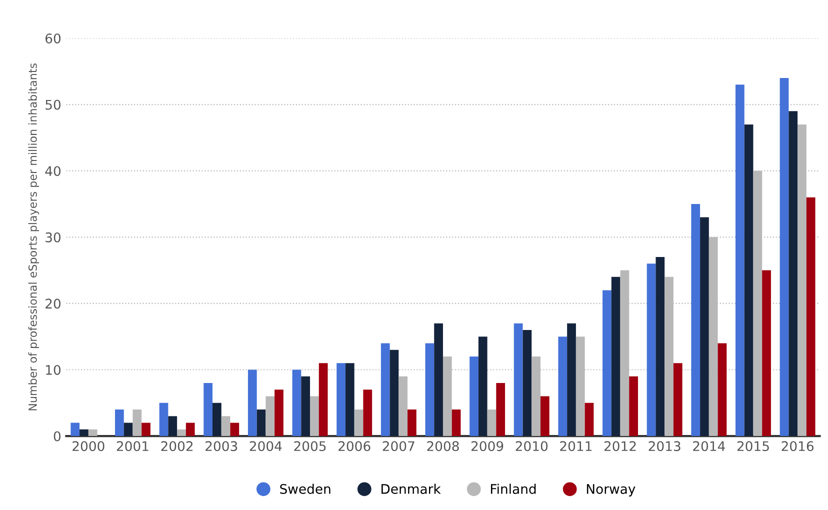 The width and height of the screenshot is (828, 510). What do you see at coordinates (53, 237) in the screenshot?
I see `y-tick-label: 30` at bounding box center [53, 237].